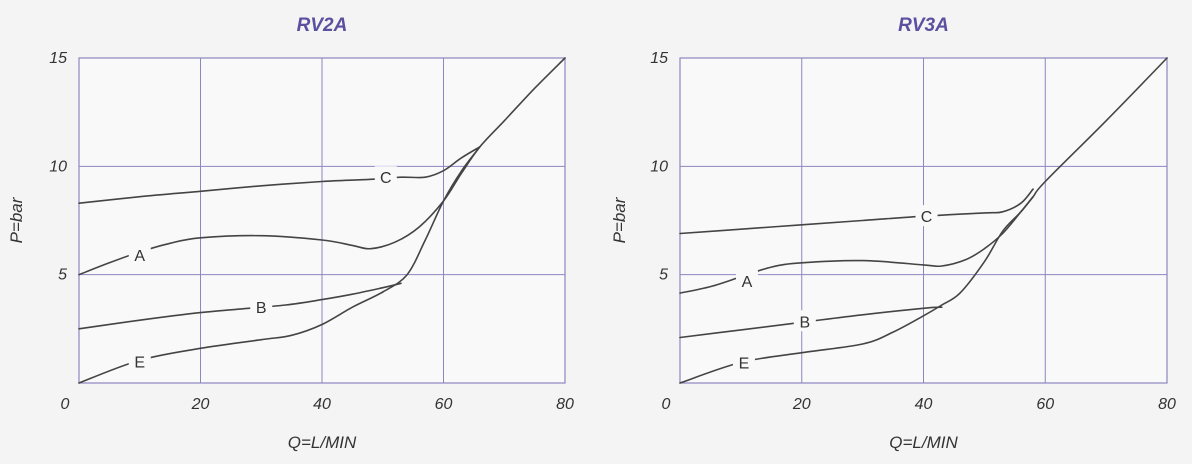 Image resolution: width=1192 pixels, height=464 pixels. Describe the element at coordinates (856, 289) in the screenshot. I see `curve-e` at that location.